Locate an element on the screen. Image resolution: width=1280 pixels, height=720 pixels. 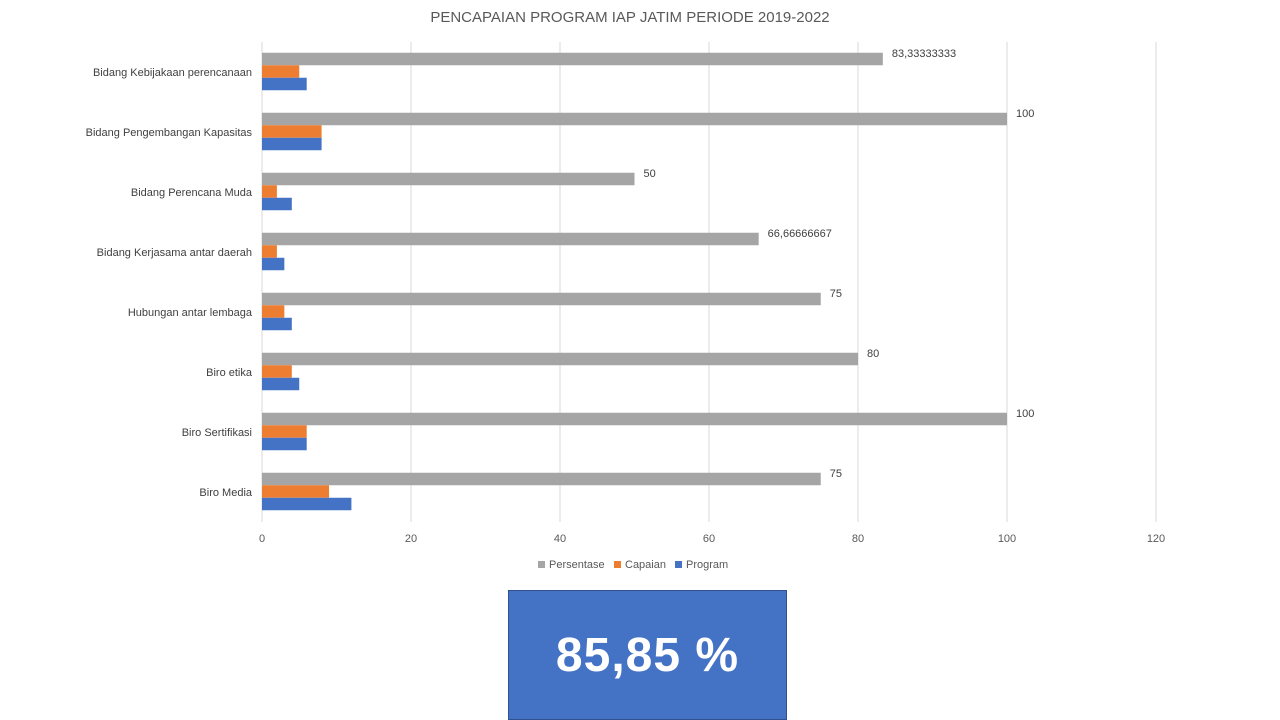
data-label: 83,33333333 is located at coordinates (924, 54).